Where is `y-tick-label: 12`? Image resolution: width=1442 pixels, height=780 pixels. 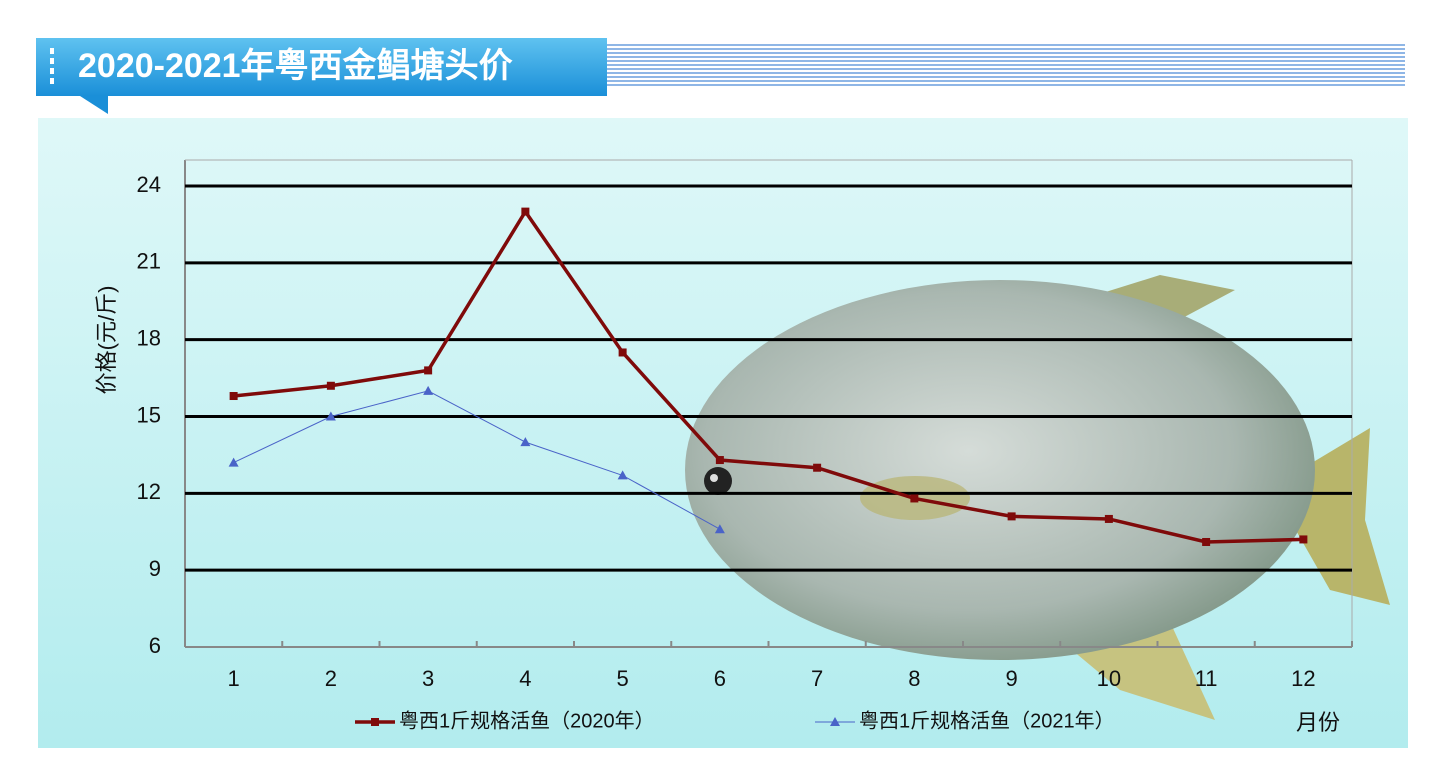
y-tick-label: 12 is located at coordinates (149, 491).